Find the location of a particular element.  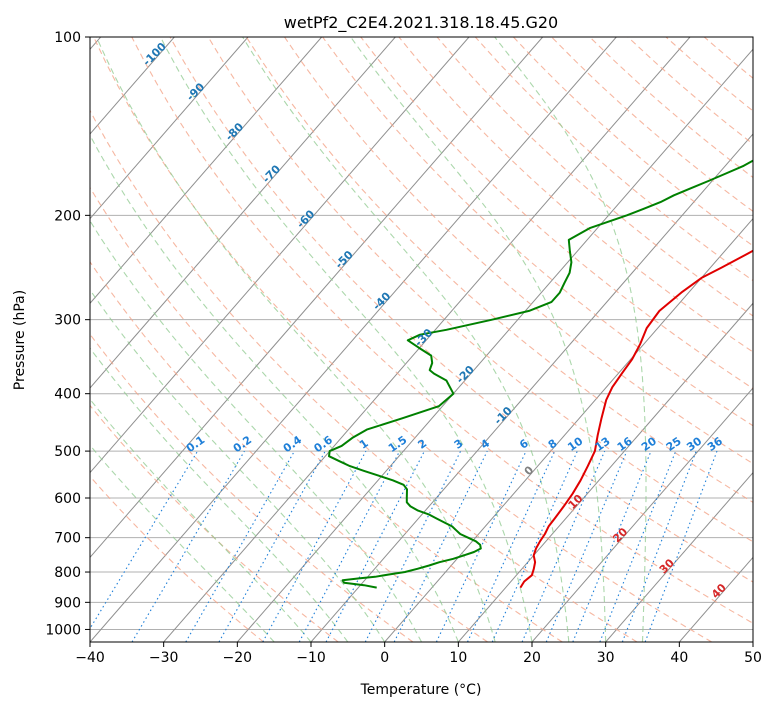

x-tick-label: −30 is located at coordinates (164, 658).